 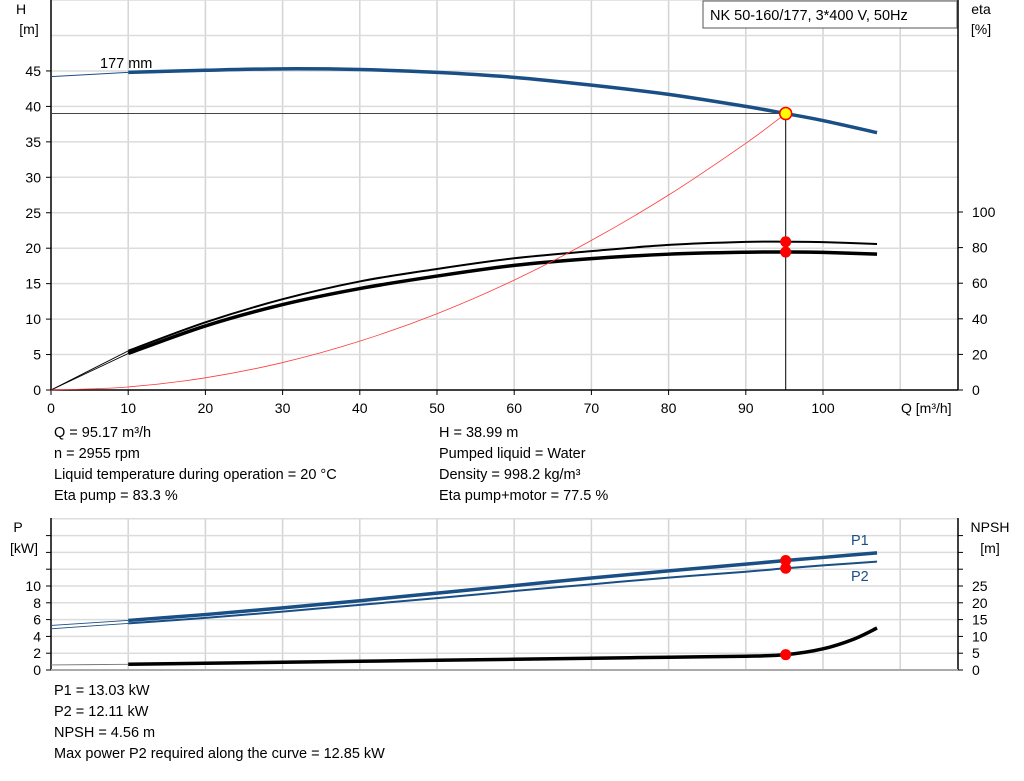 I want to click on info-head: H = 38.99 m, so click(x=479, y=433).